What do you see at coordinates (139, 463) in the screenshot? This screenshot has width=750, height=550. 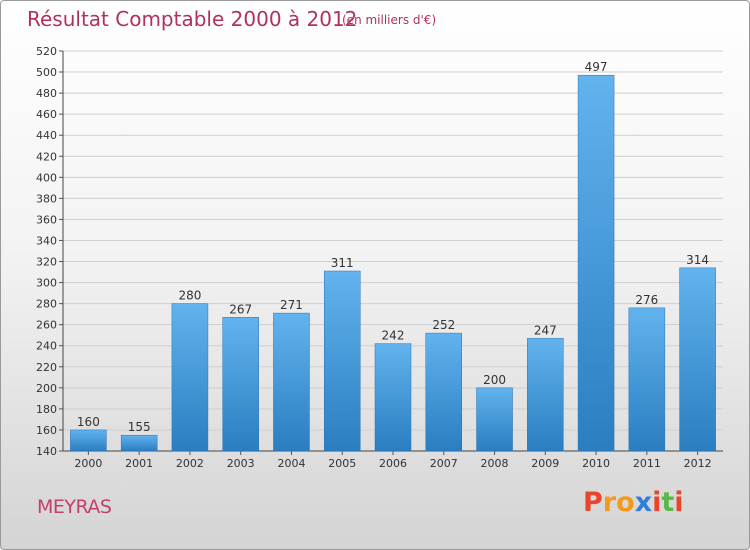 I see `x-tick-label-2001: 2001` at bounding box center [139, 463].